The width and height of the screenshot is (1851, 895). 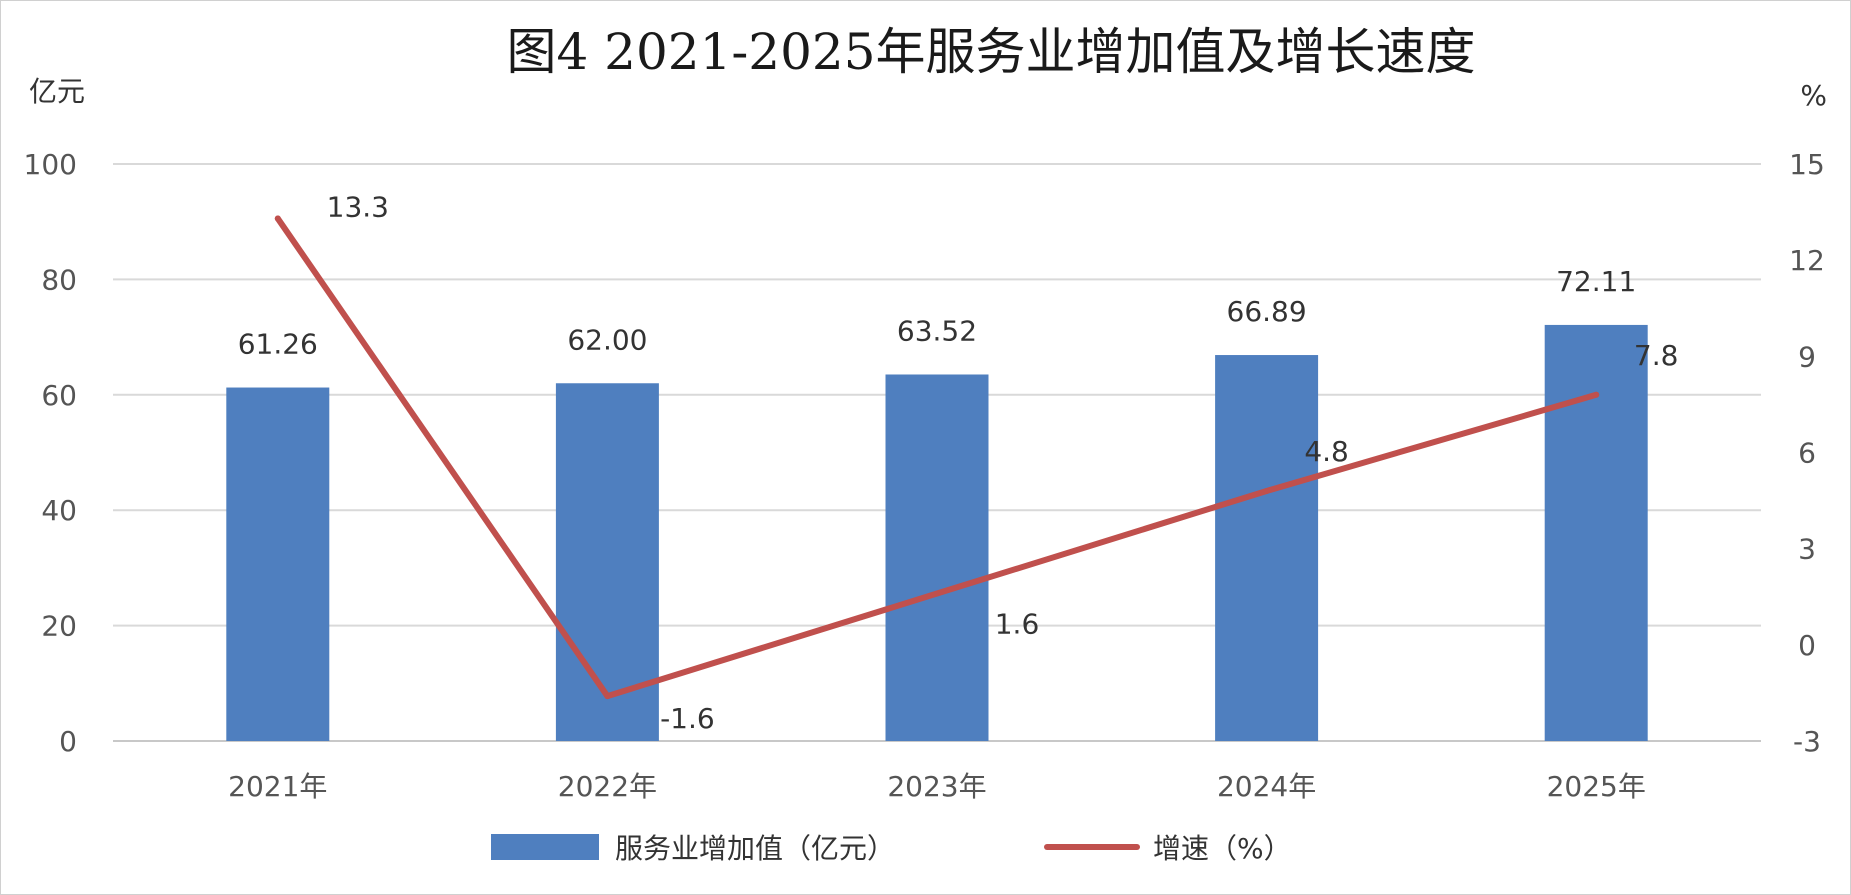 I want to click on right-tick-label: 15, so click(x=1807, y=164).